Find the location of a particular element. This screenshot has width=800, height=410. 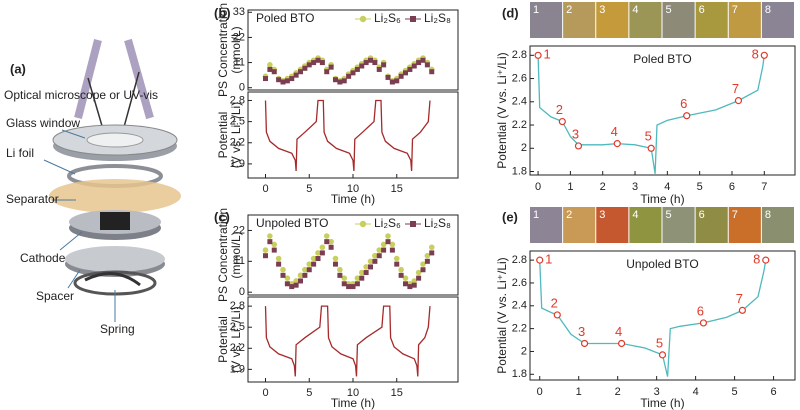

chart-title: Unpoled BTO is located at coordinates (292, 223).